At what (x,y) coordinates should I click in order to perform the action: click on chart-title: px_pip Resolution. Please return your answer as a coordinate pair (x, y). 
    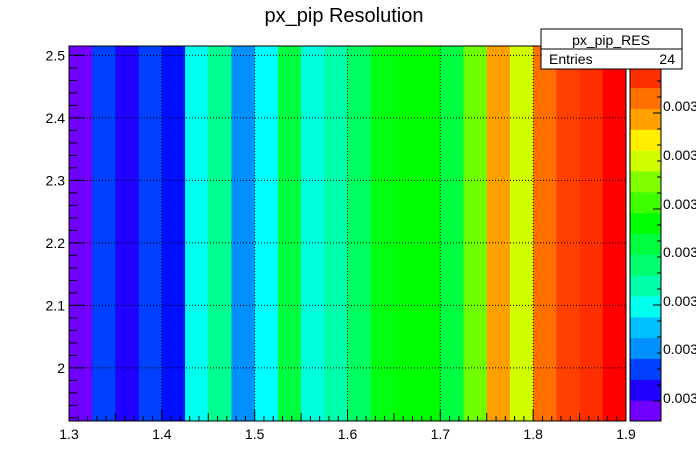
    Looking at the image, I should click on (344, 16).